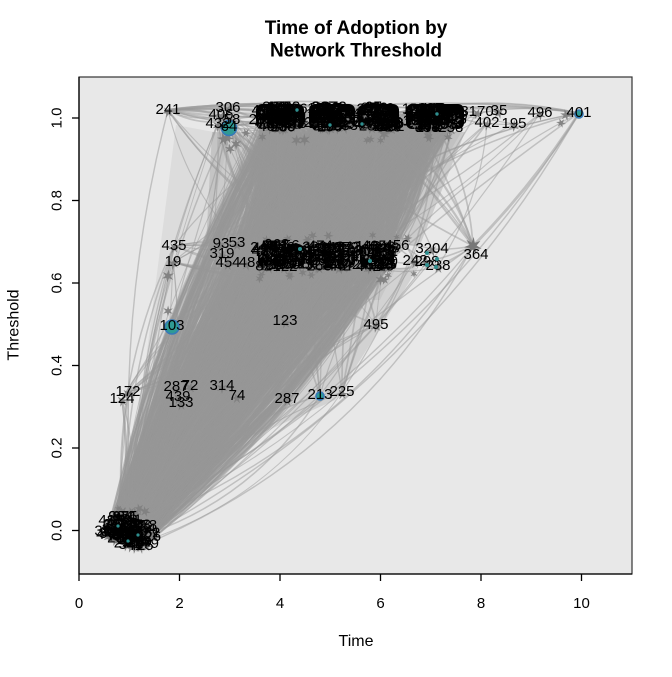  I want to click on svg-text: 419, so click(379, 120).